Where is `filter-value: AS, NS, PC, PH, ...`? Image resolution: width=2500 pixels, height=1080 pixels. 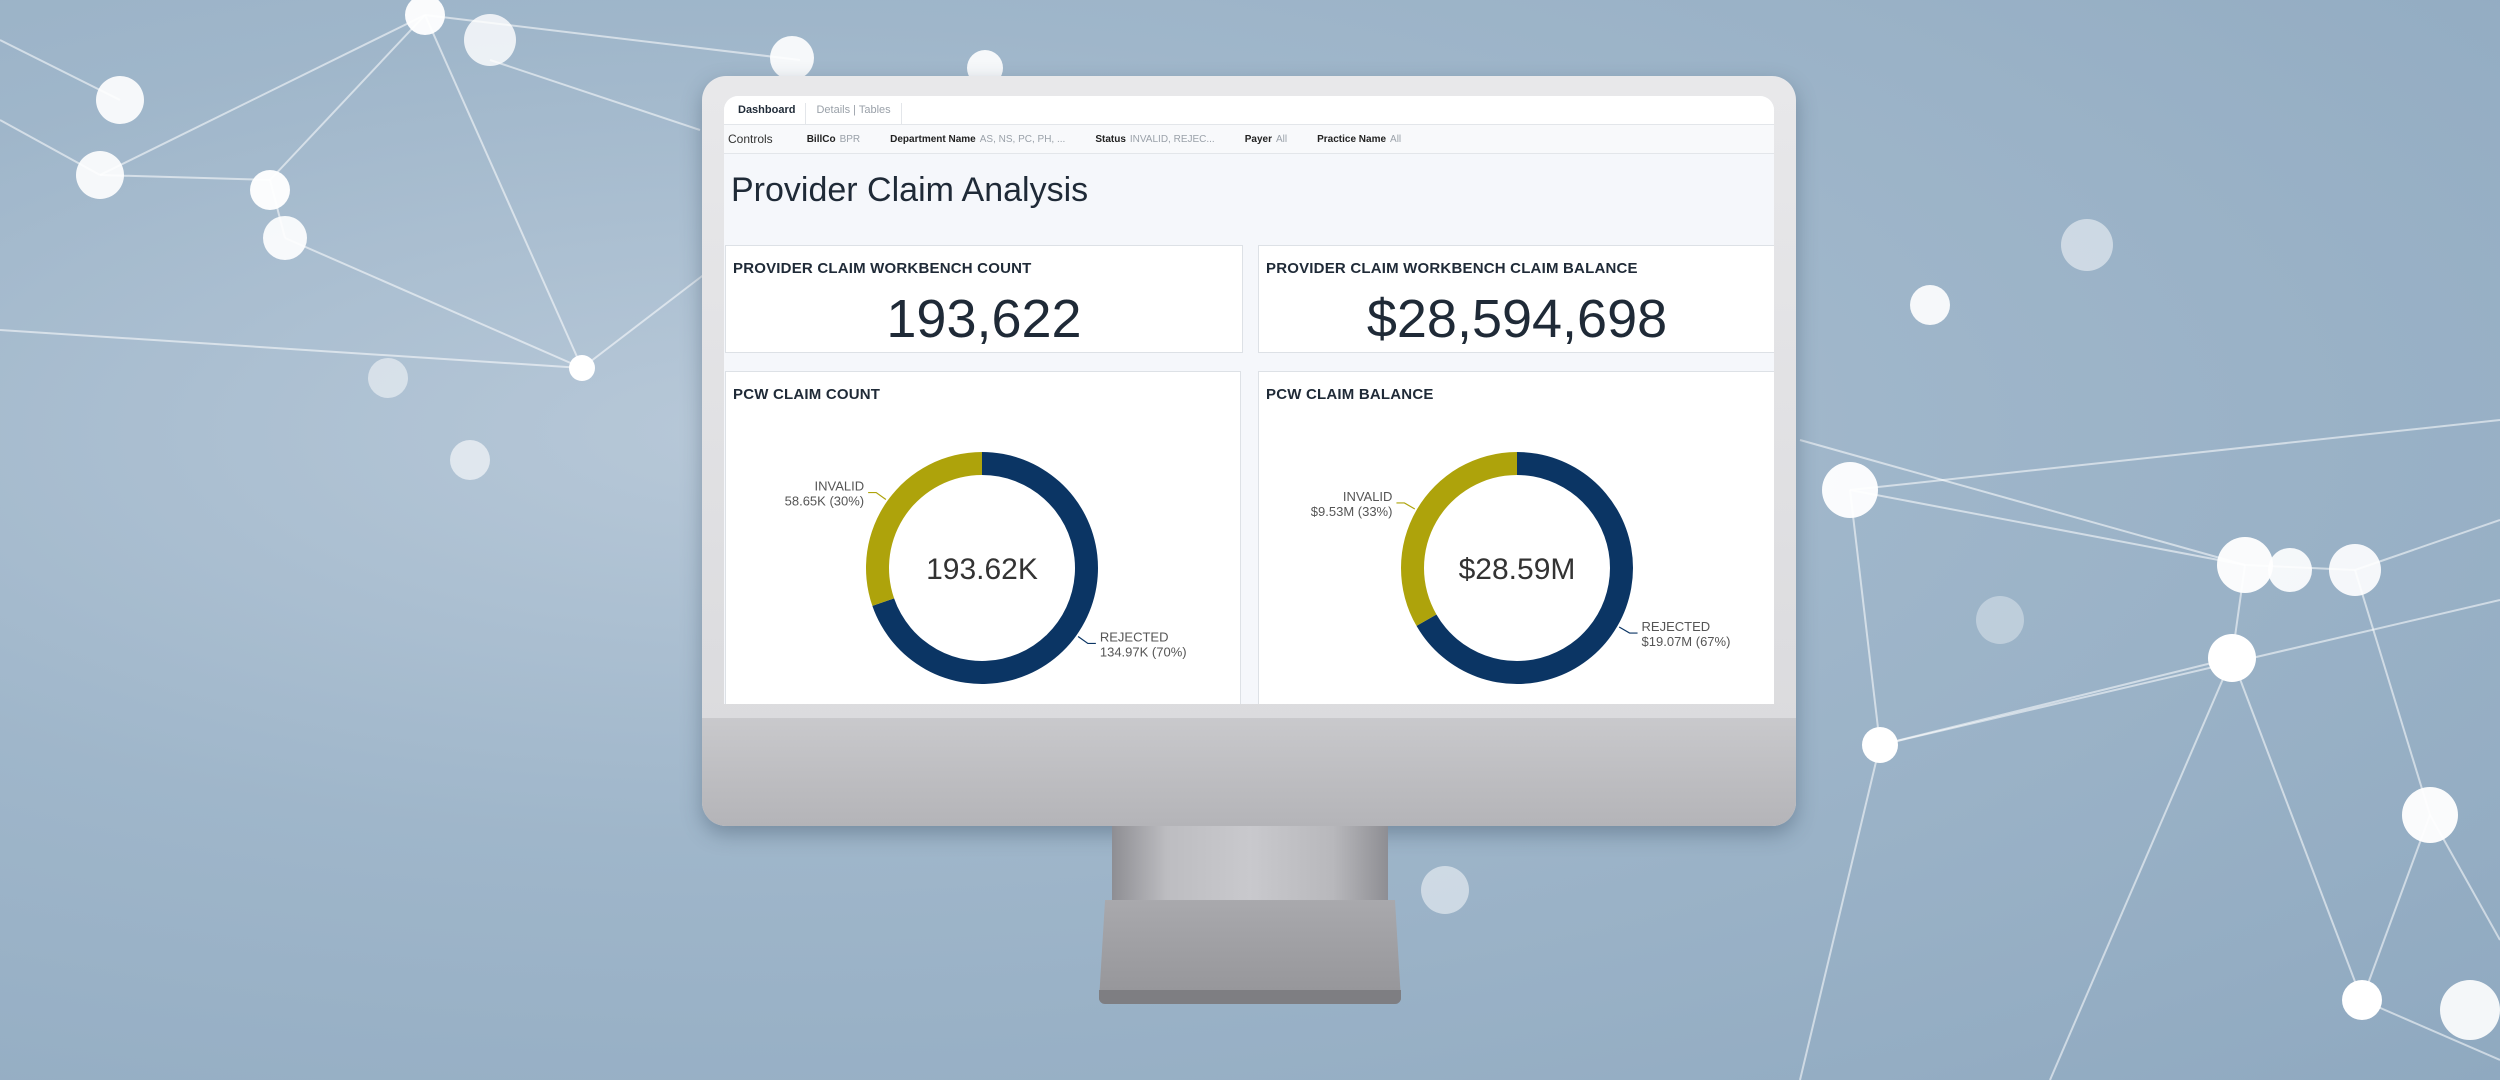
filter-value: AS, NS, PC, PH, ... is located at coordinates (1022, 139).